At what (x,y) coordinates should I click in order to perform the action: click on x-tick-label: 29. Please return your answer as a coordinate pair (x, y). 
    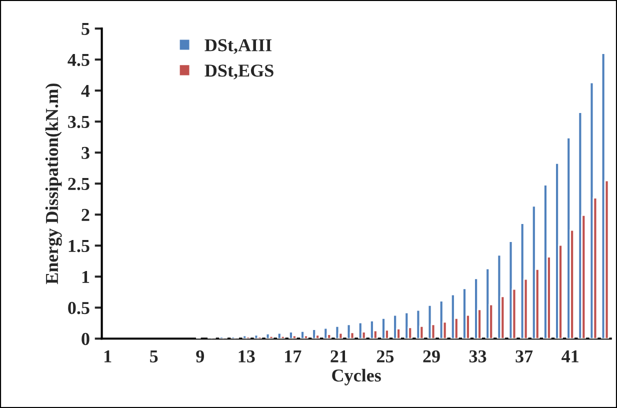
    Looking at the image, I should click on (431, 356).